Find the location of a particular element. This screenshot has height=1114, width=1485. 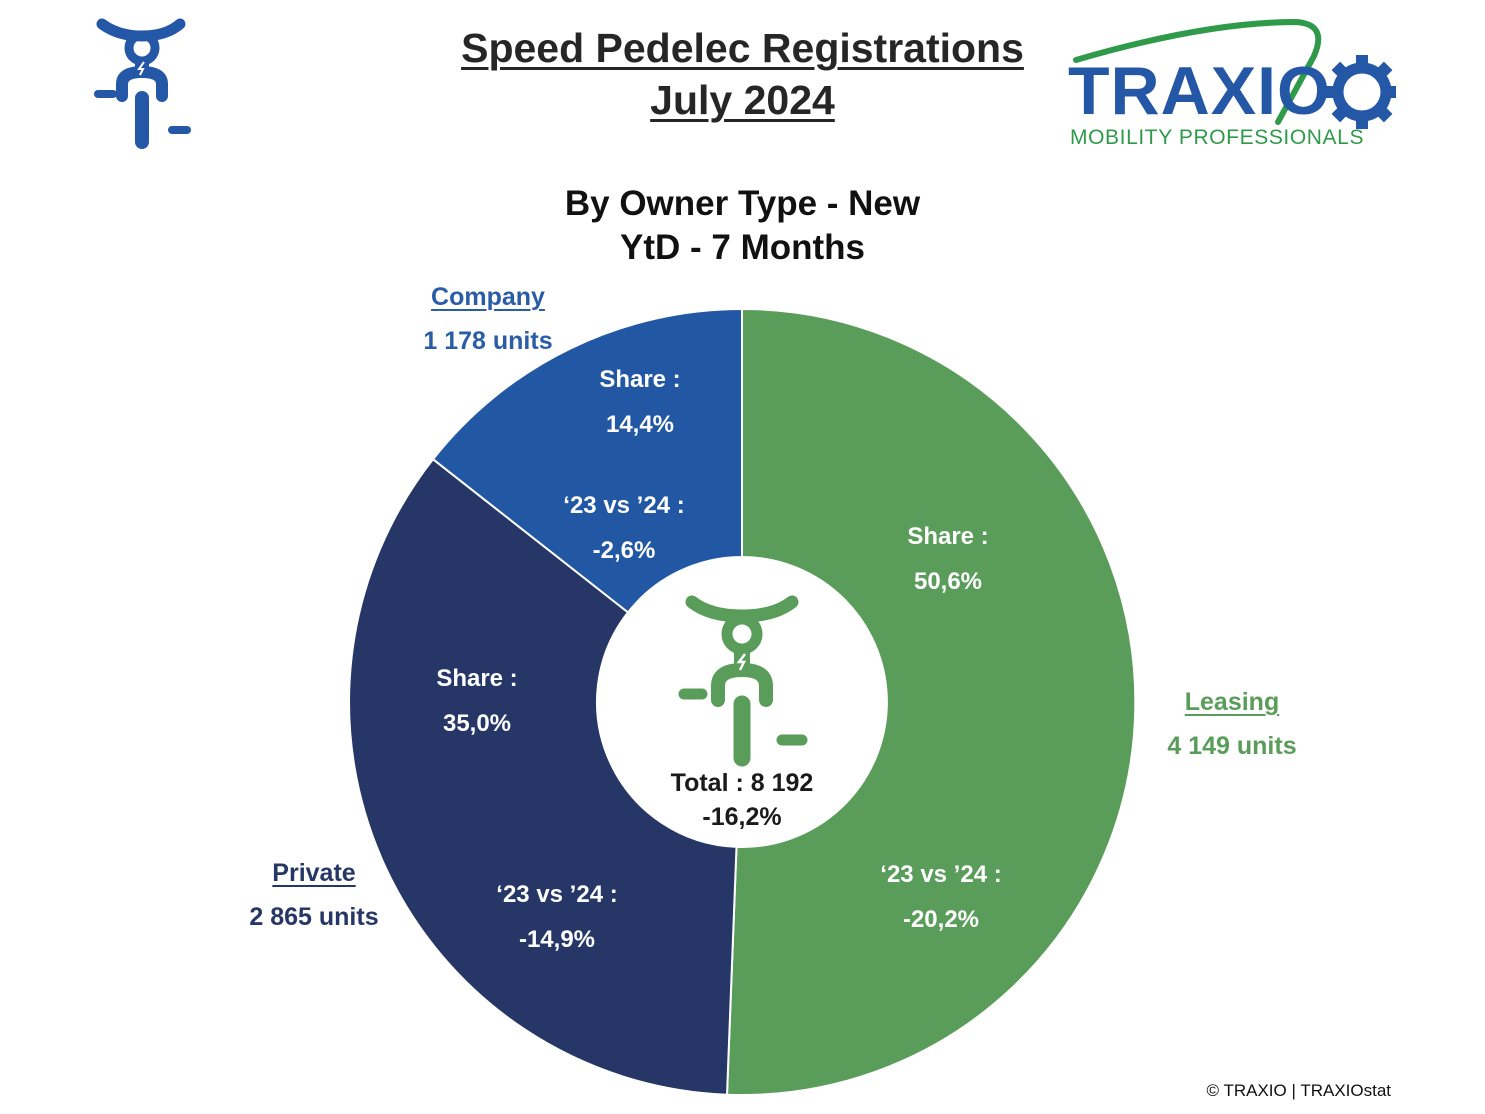

swoosh-icon is located at coordinates (1234, 73).